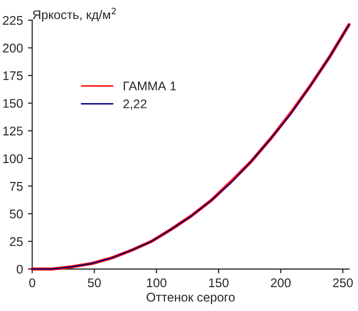 The width and height of the screenshot is (358, 311). Describe the element at coordinates (19, 269) in the screenshot. I see `y-tick-label: 0` at that location.